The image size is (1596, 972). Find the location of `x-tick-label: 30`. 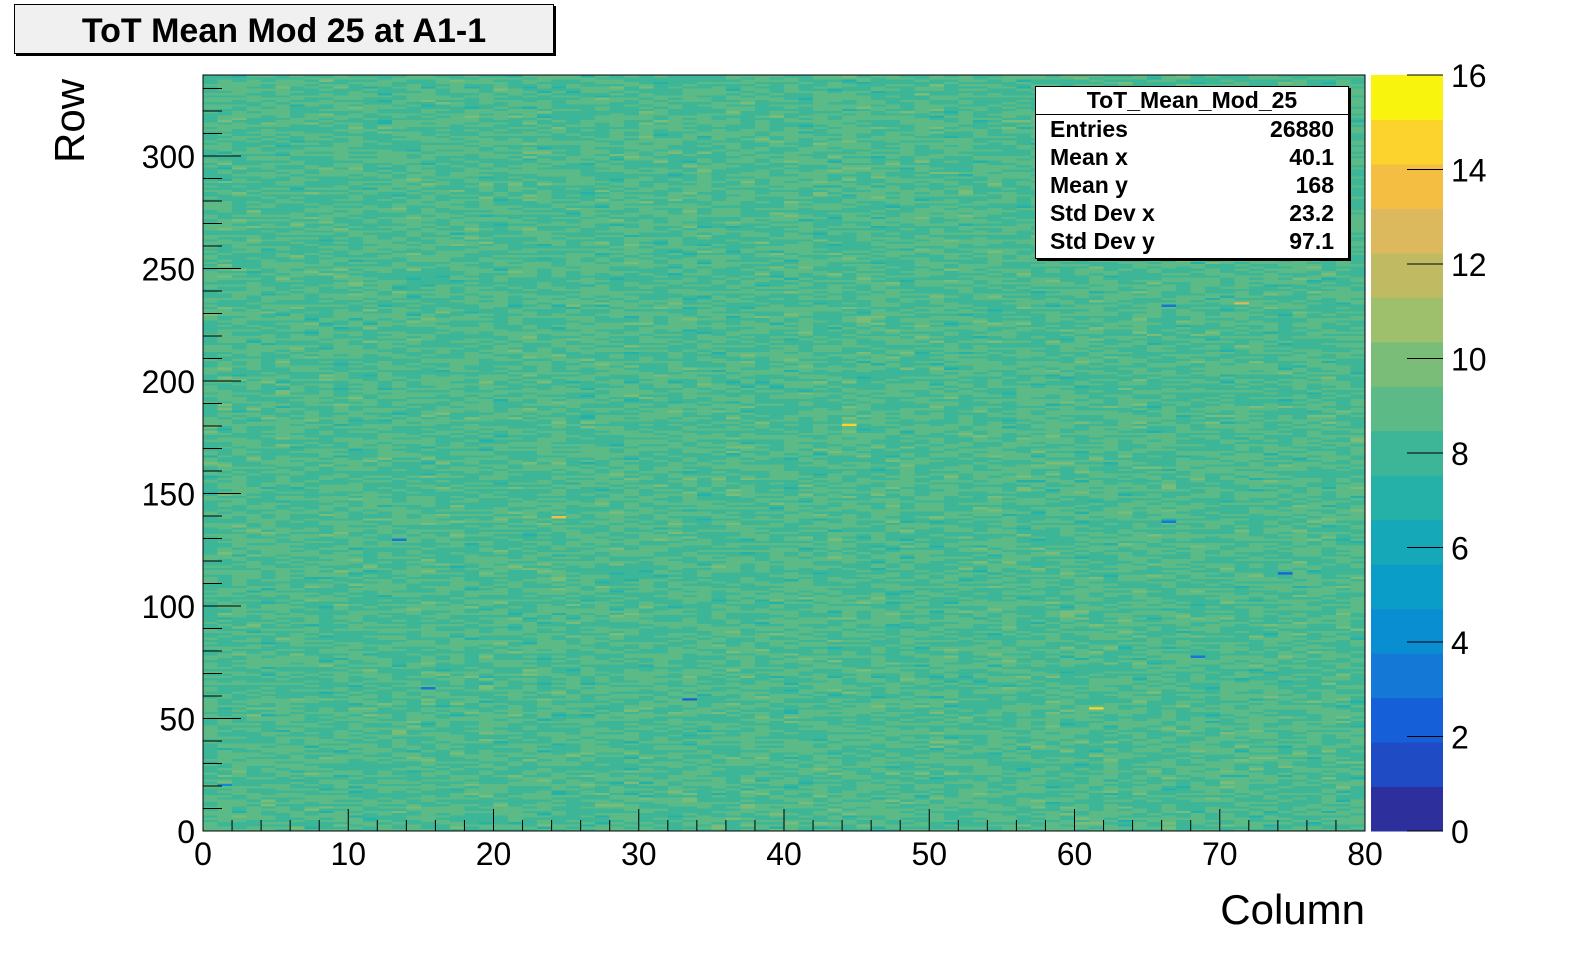

x-tick-label: 30 is located at coordinates (639, 854).